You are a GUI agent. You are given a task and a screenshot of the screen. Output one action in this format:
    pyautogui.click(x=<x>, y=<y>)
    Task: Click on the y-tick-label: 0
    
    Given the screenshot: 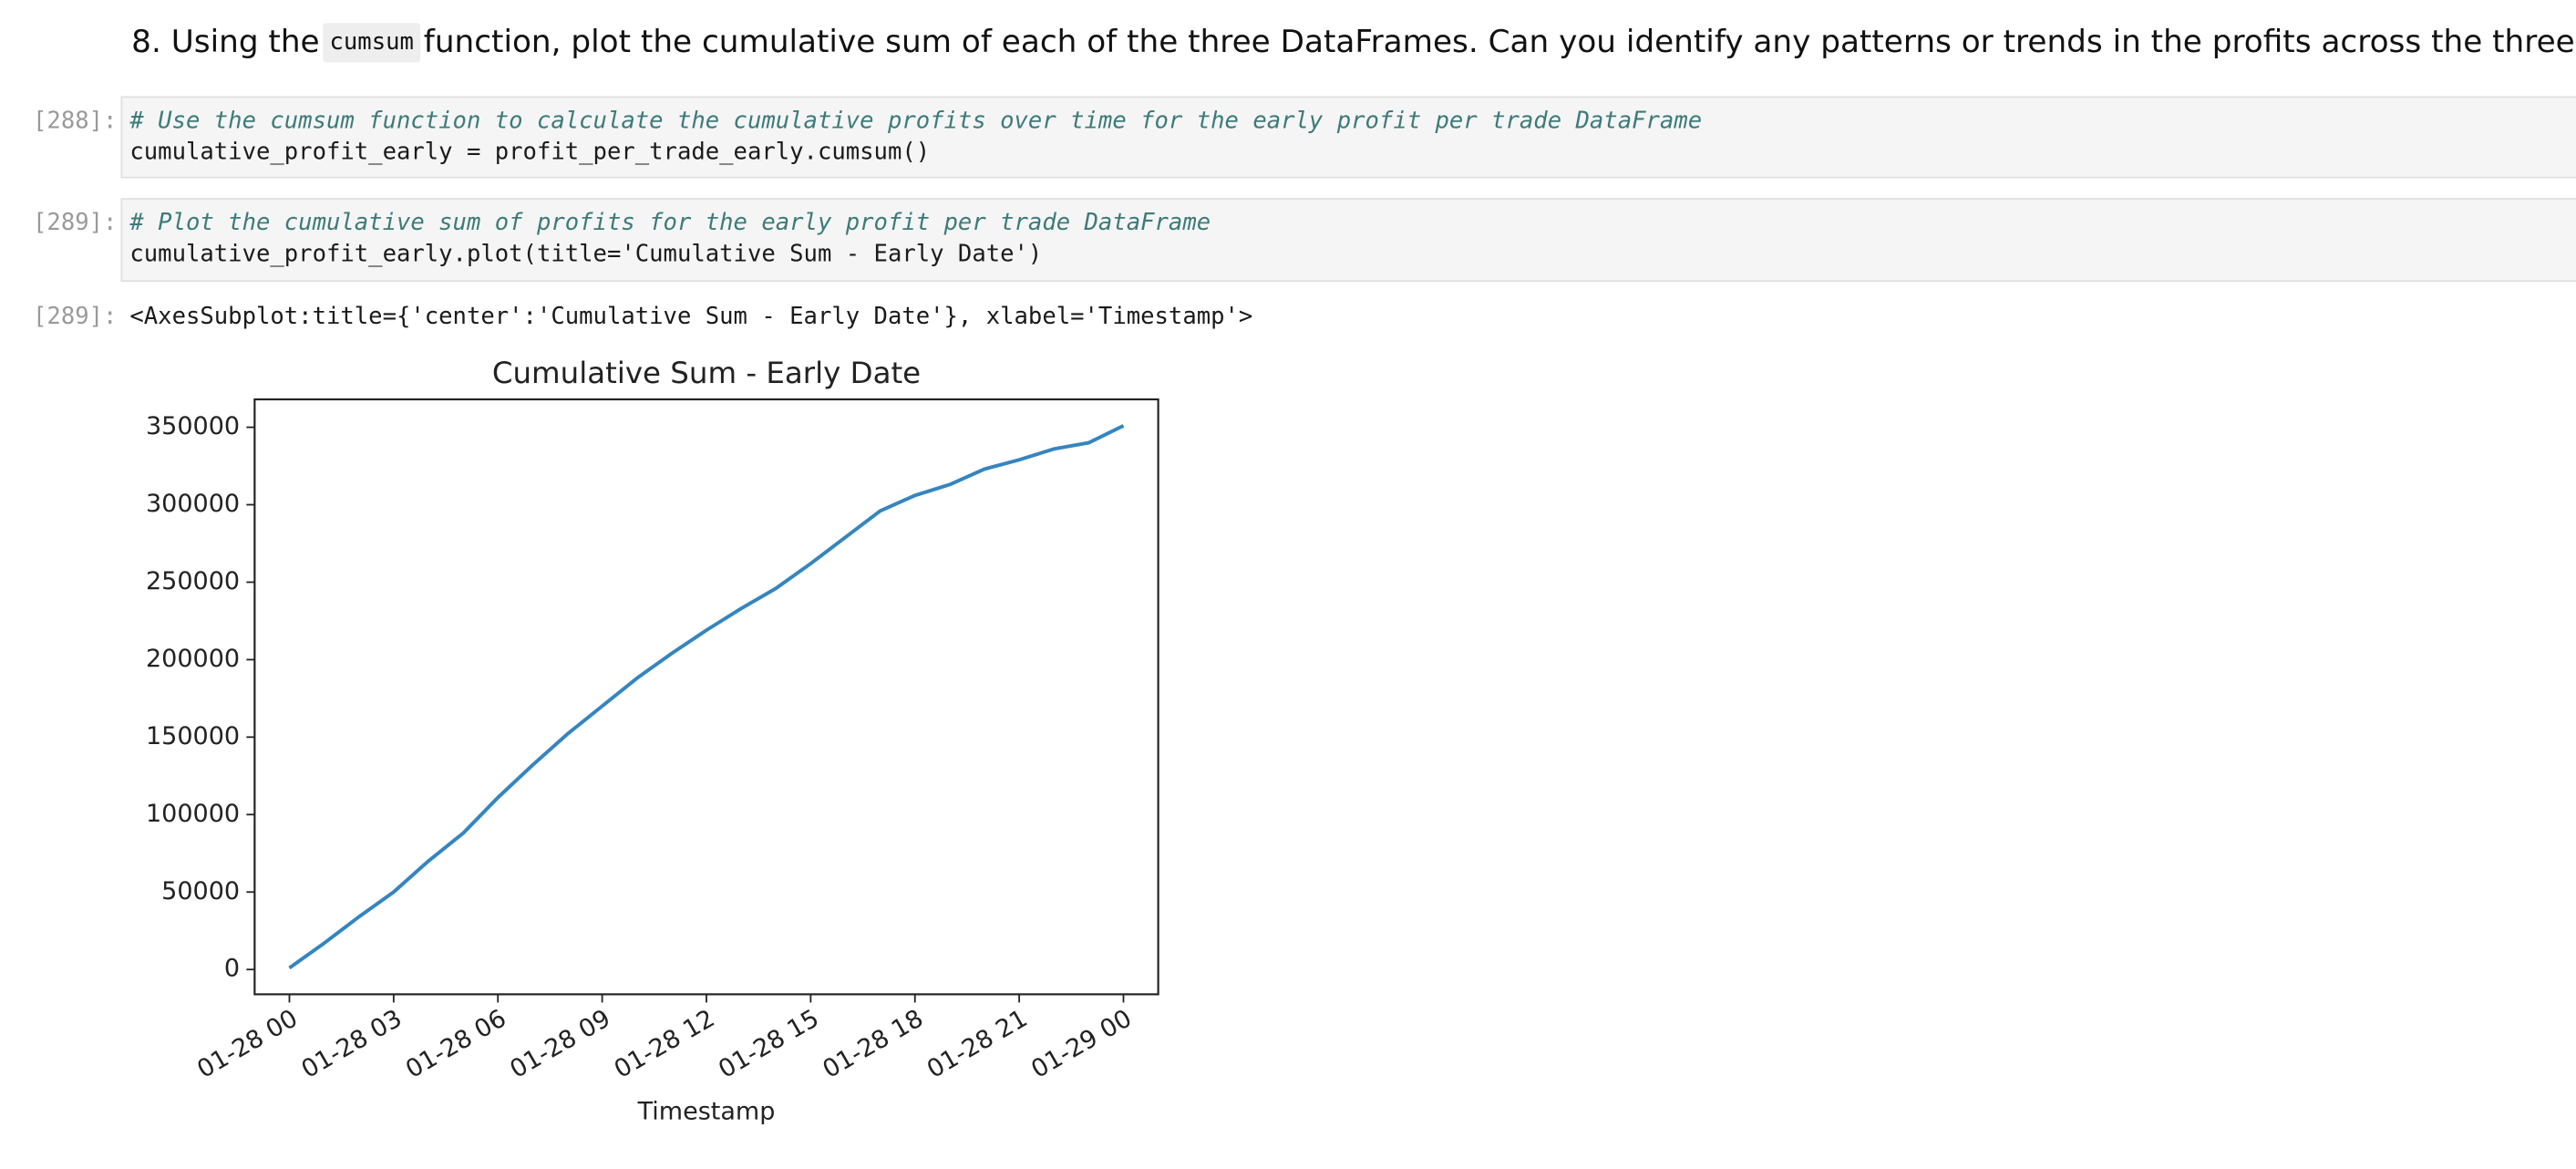 What is the action you would take?
    pyautogui.click(x=232, y=969)
    